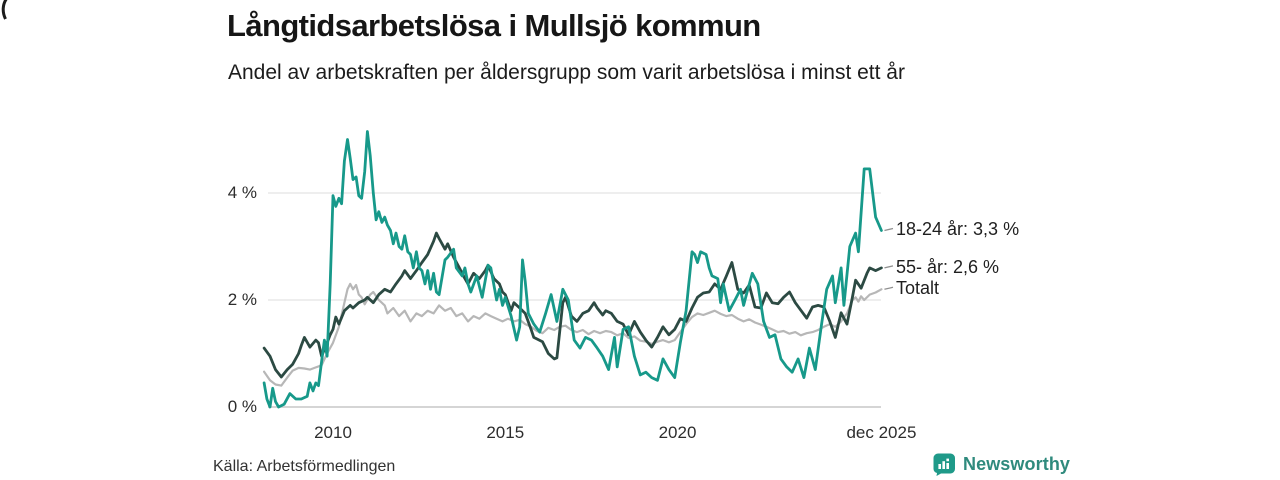 The height and width of the screenshot is (480, 1280). I want to click on newsworthy-logo: Newsworthy, so click(1001, 464).